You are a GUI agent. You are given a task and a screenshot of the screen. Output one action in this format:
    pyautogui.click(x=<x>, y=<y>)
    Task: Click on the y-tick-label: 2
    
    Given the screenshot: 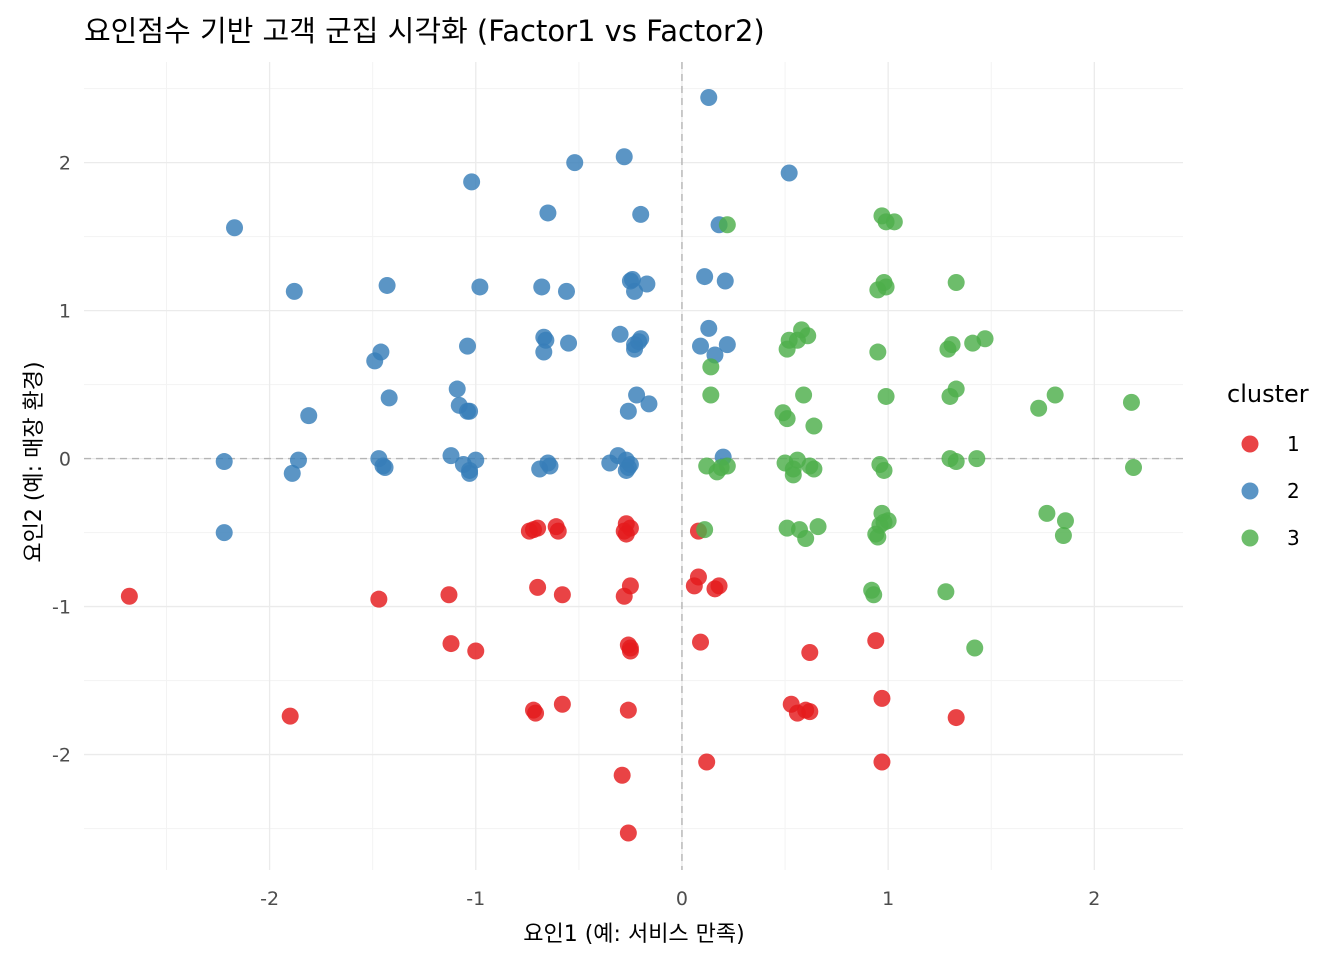 What is the action you would take?
    pyautogui.click(x=65, y=164)
    